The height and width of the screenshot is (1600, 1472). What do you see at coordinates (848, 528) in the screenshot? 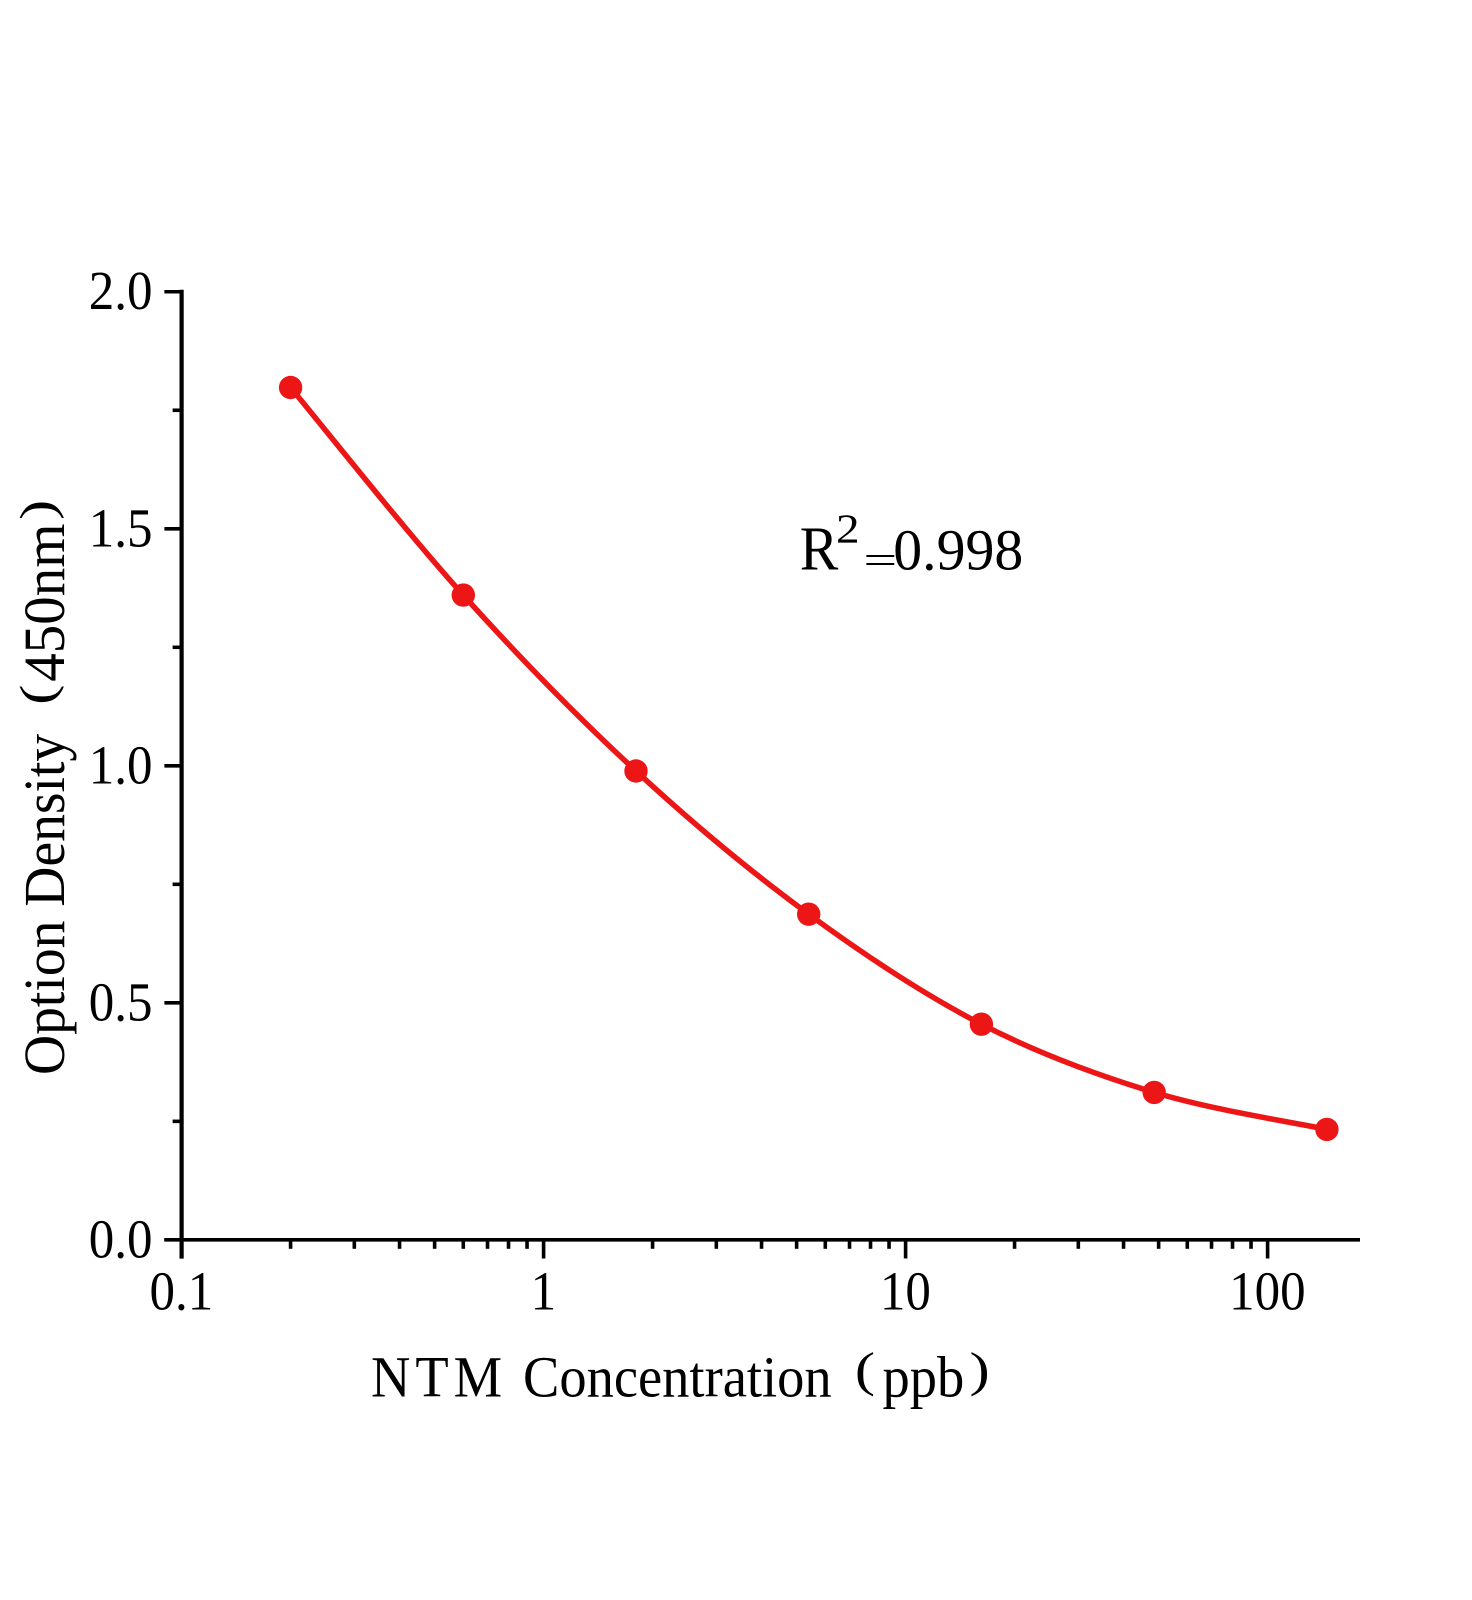
I see `svg-text: 2` at bounding box center [848, 528].